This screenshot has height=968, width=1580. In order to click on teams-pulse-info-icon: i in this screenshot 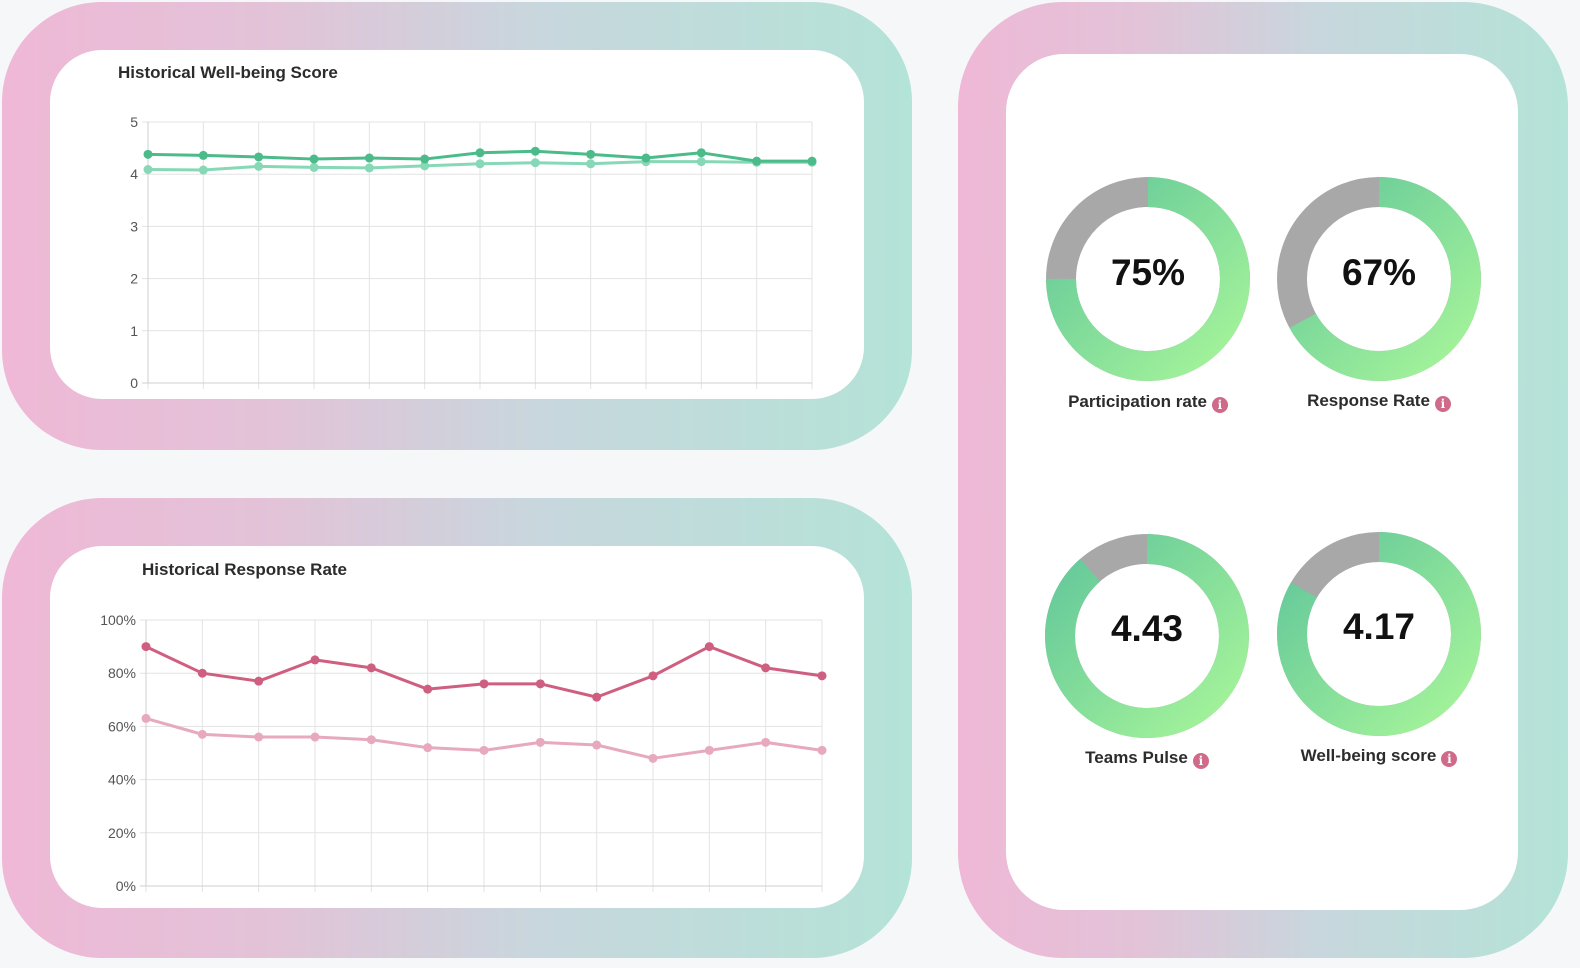, I will do `click(1200, 761)`.